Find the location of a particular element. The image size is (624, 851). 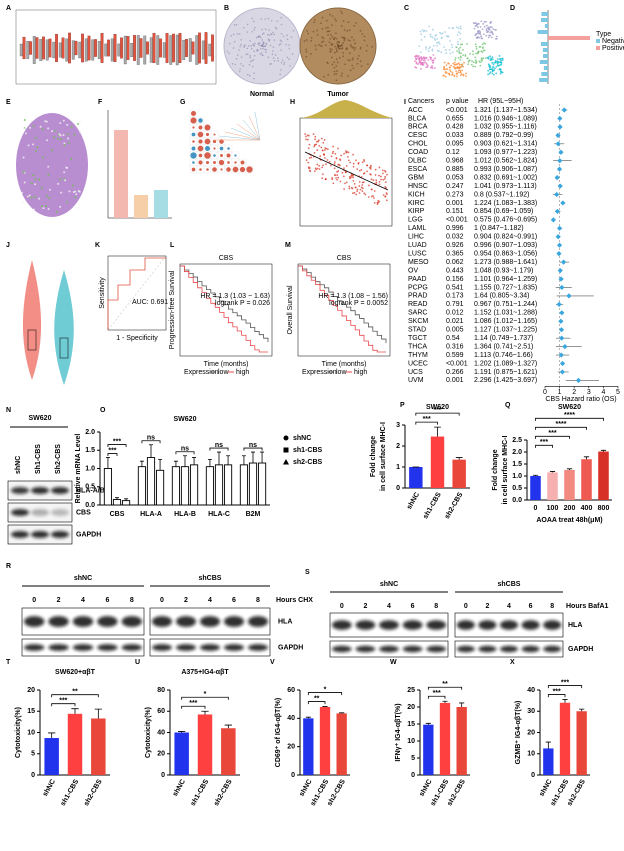

p-value: 0.996 is located at coordinates (455, 228).